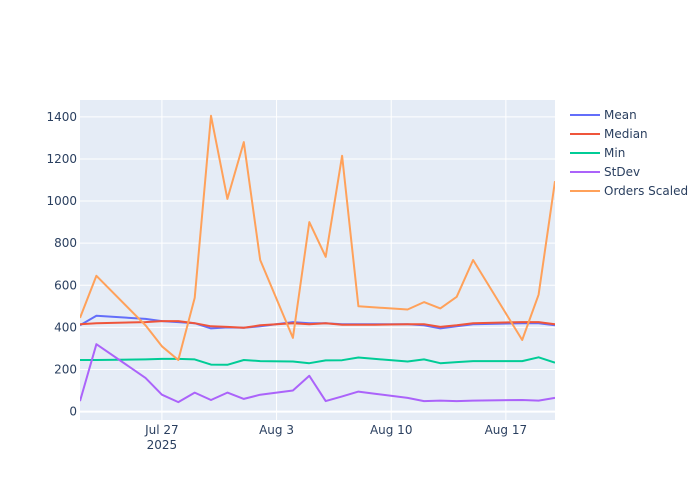  What do you see at coordinates (61, 264) in the screenshot?
I see `y-axis-ticks: 0 200 400 600 800 1000 1200 1400` at bounding box center [61, 264].